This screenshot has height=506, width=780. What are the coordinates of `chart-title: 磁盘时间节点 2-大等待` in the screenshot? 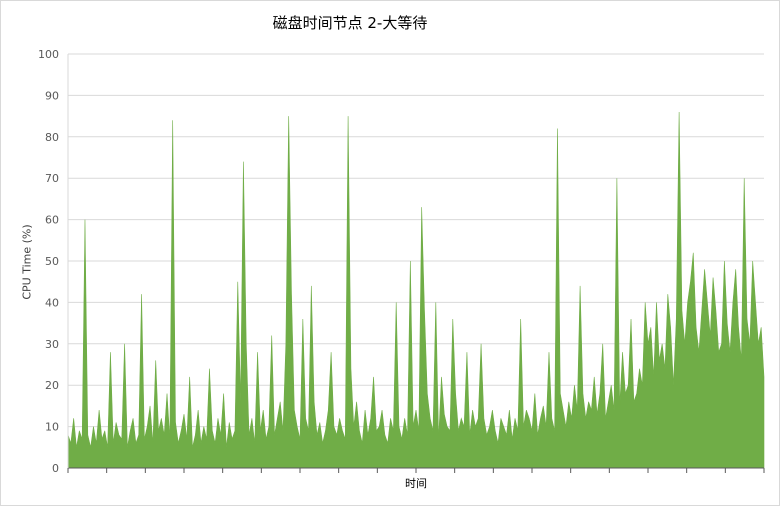 It's located at (350, 23).